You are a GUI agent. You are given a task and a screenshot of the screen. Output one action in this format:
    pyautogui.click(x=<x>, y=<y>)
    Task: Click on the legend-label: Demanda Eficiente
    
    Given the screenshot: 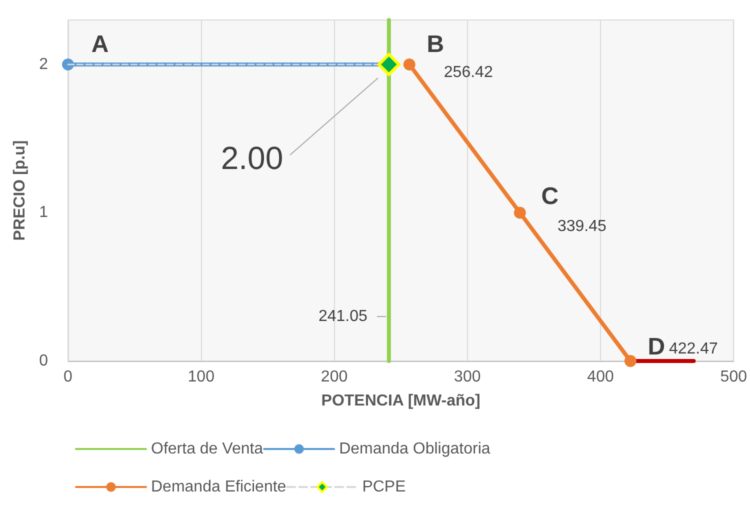 What is the action you would take?
    pyautogui.click(x=218, y=487)
    